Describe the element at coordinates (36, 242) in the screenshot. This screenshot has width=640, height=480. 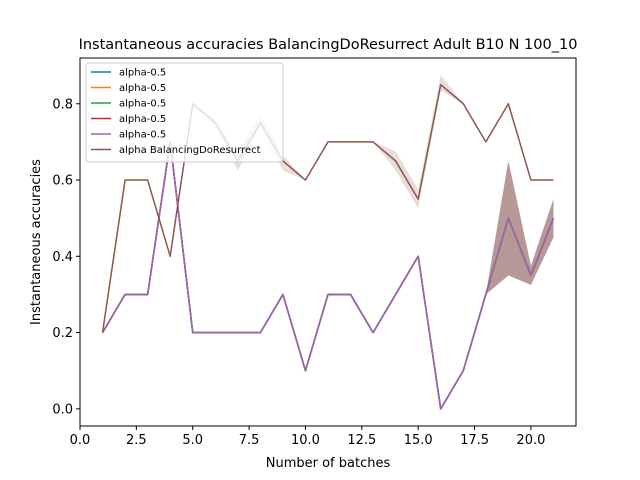
I see `y-axis-label: Instantaneous accuracies` at that location.